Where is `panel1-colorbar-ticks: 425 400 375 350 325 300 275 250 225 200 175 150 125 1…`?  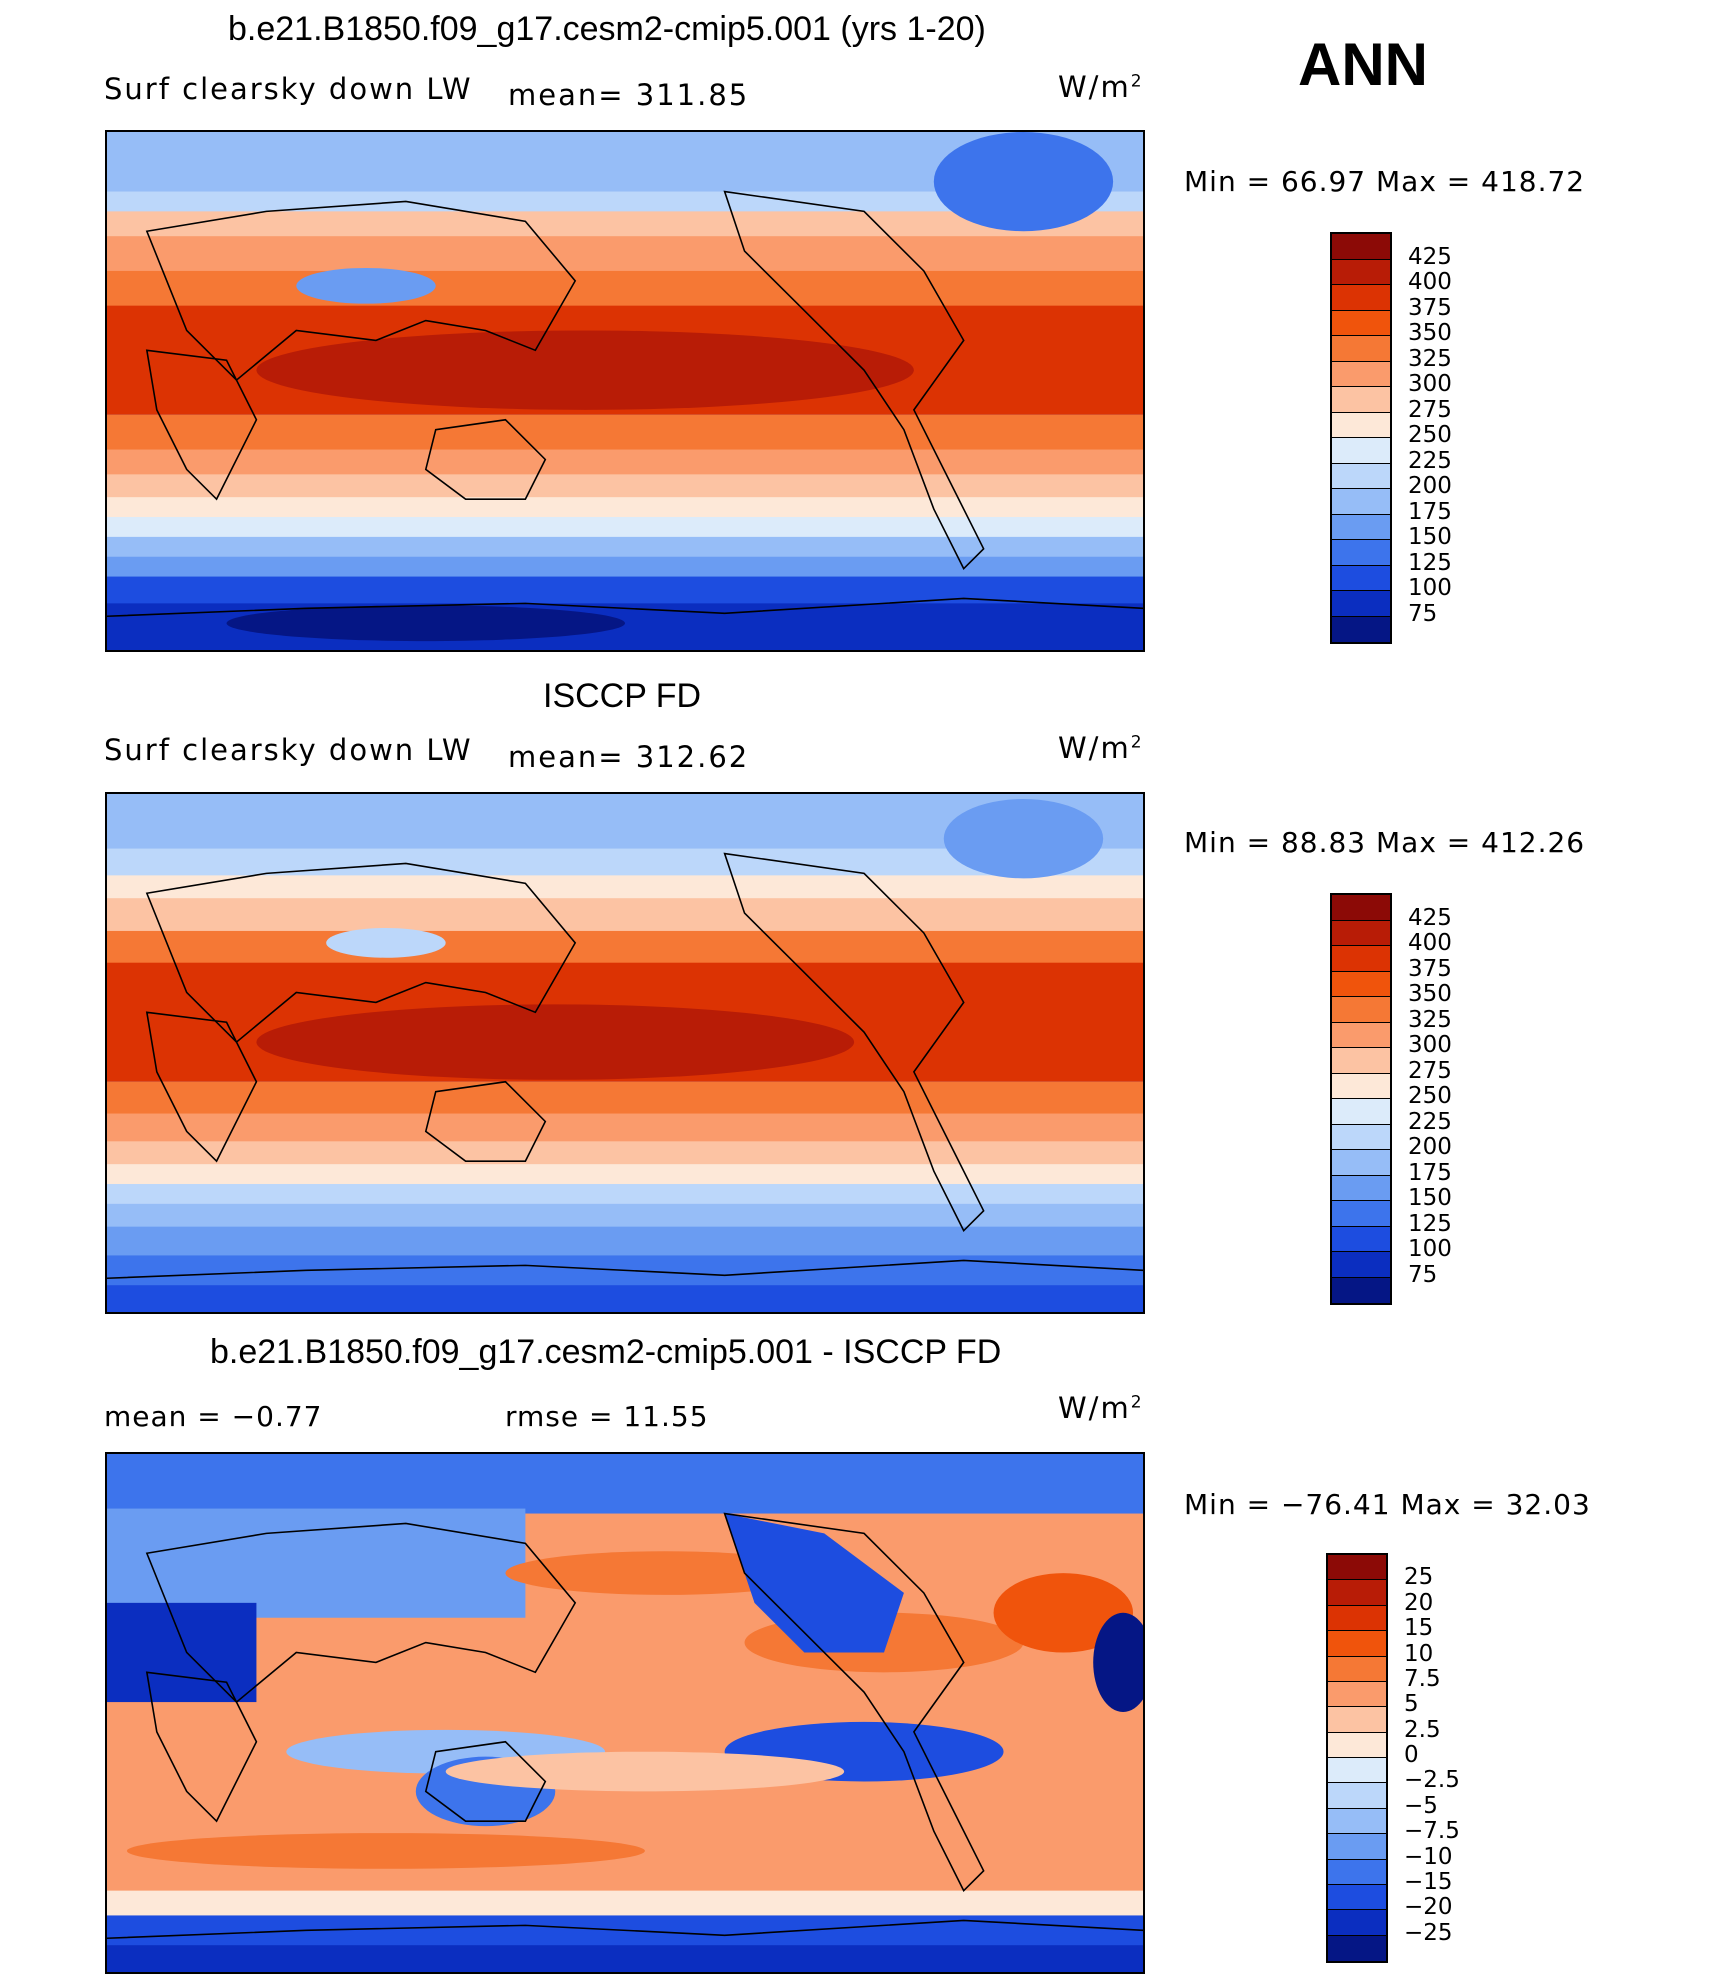 panel1-colorbar-ticks: 425 400 375 350 325 300 275 250 225 200 175 150 125 1… is located at coordinates (1448, 438).